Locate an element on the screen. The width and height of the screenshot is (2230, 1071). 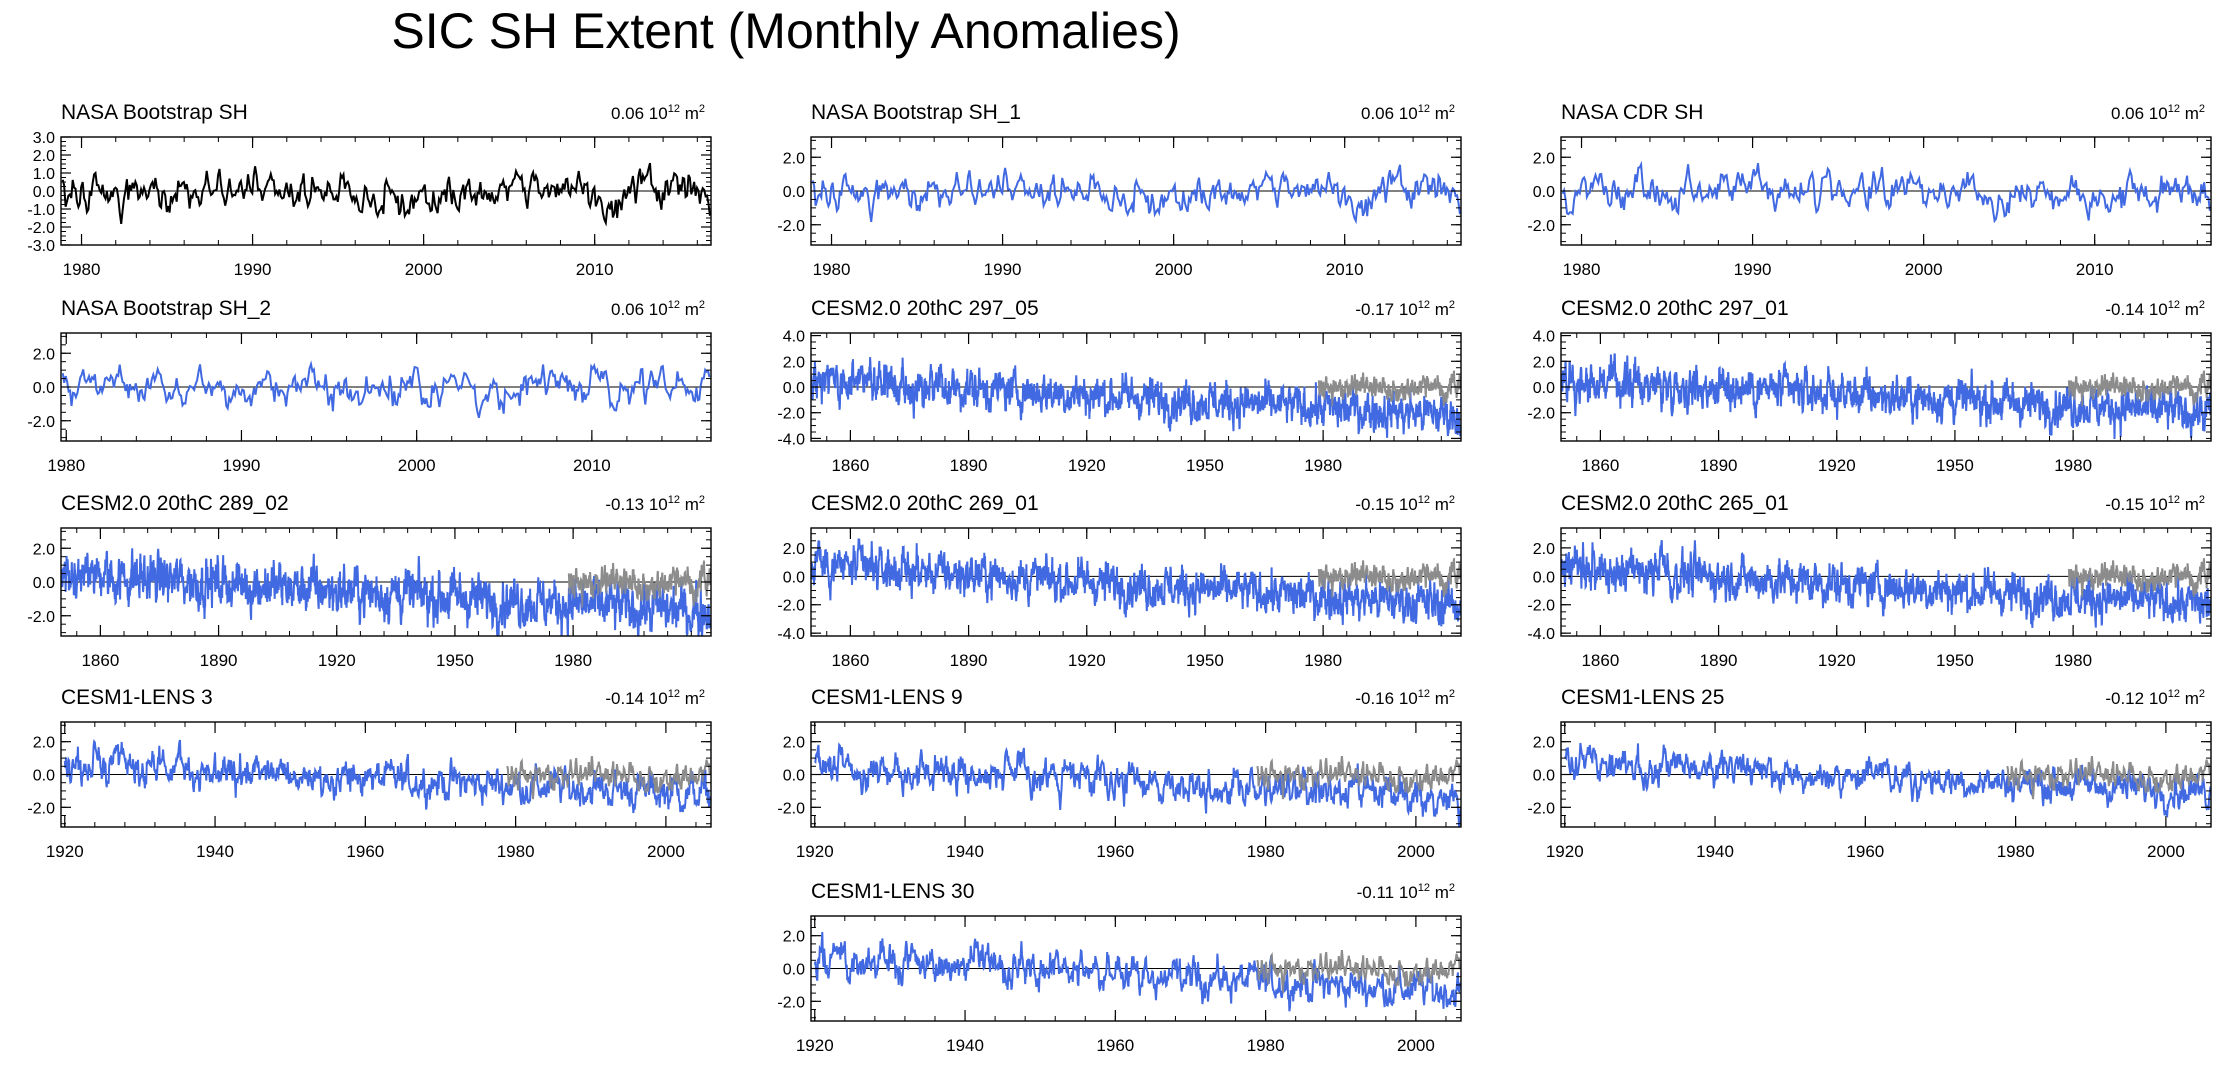
trend-label: -0.12 1012 m2 is located at coordinates (2155, 698).